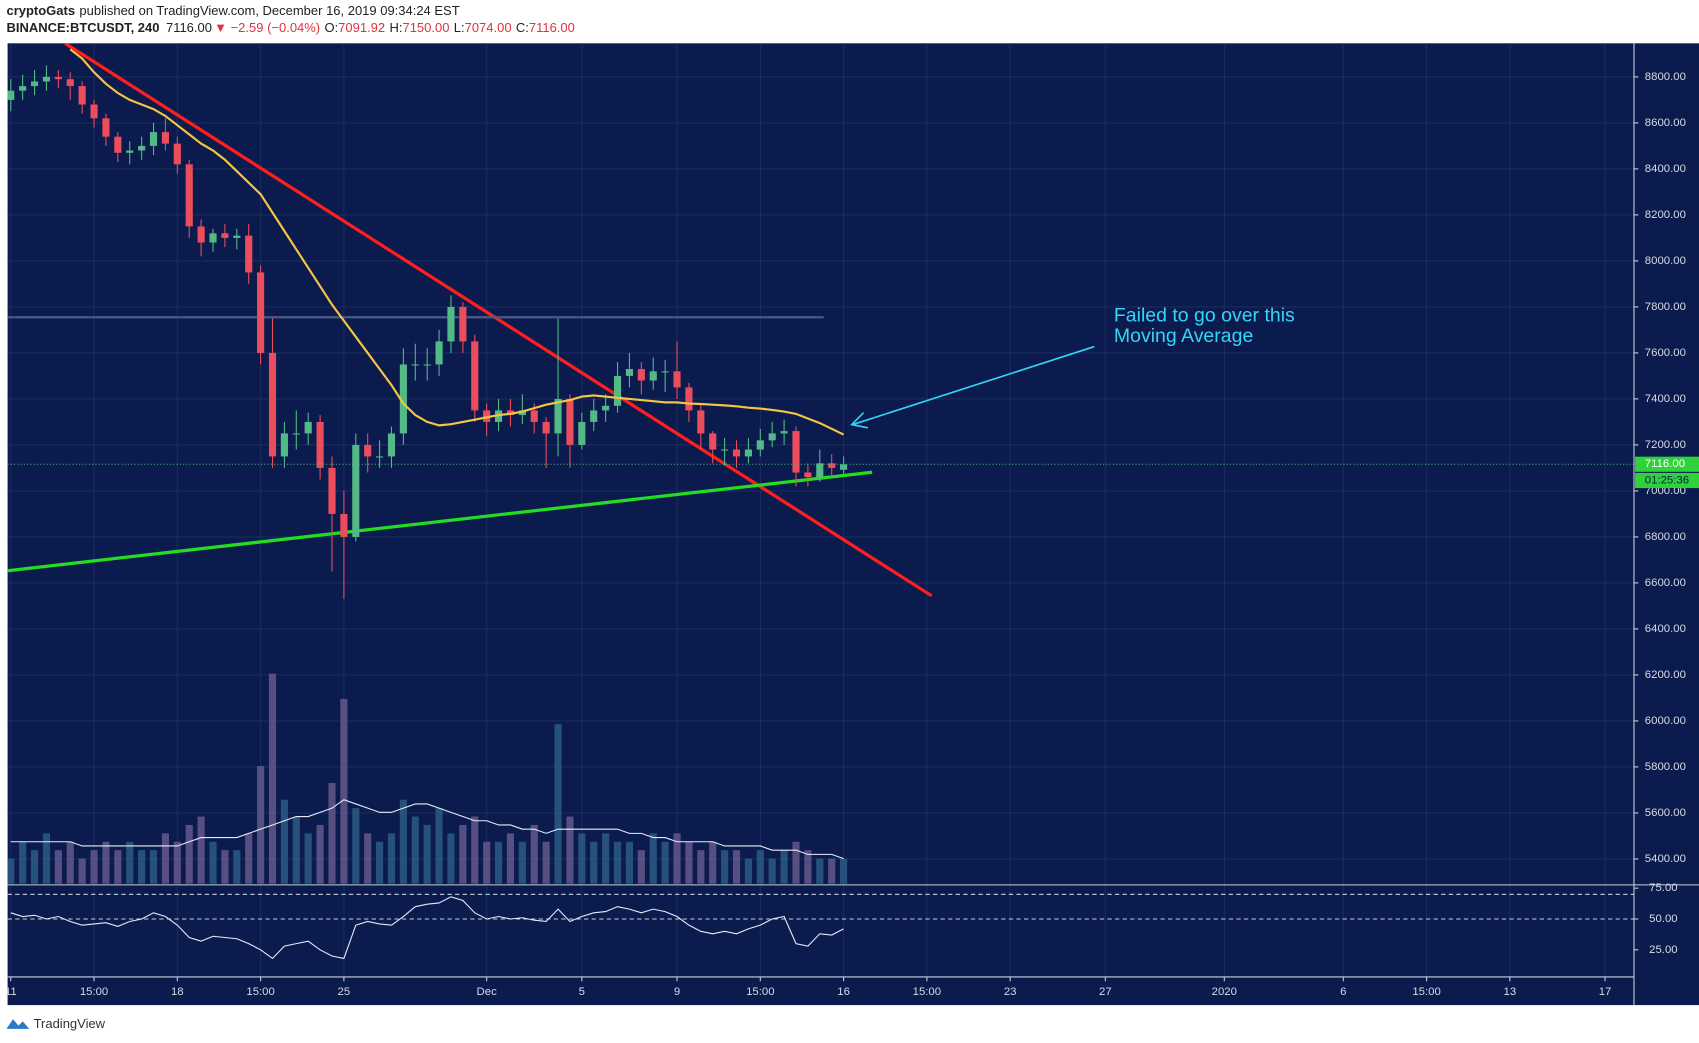  Describe the element at coordinates (1665, 169) in the screenshot. I see `y-tick-label: 8400.00` at that location.